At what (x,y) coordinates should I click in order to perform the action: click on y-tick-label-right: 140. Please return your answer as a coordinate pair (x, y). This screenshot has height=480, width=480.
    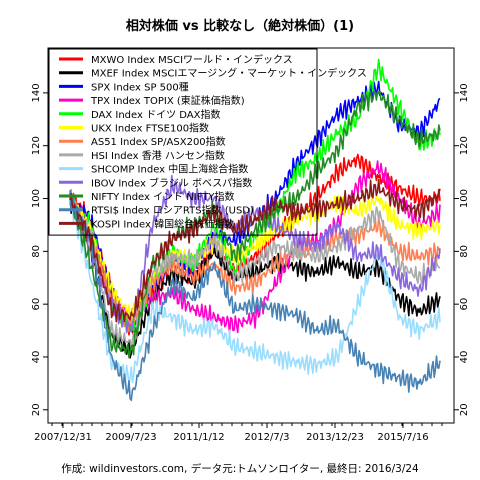
    Looking at the image, I should click on (464, 92).